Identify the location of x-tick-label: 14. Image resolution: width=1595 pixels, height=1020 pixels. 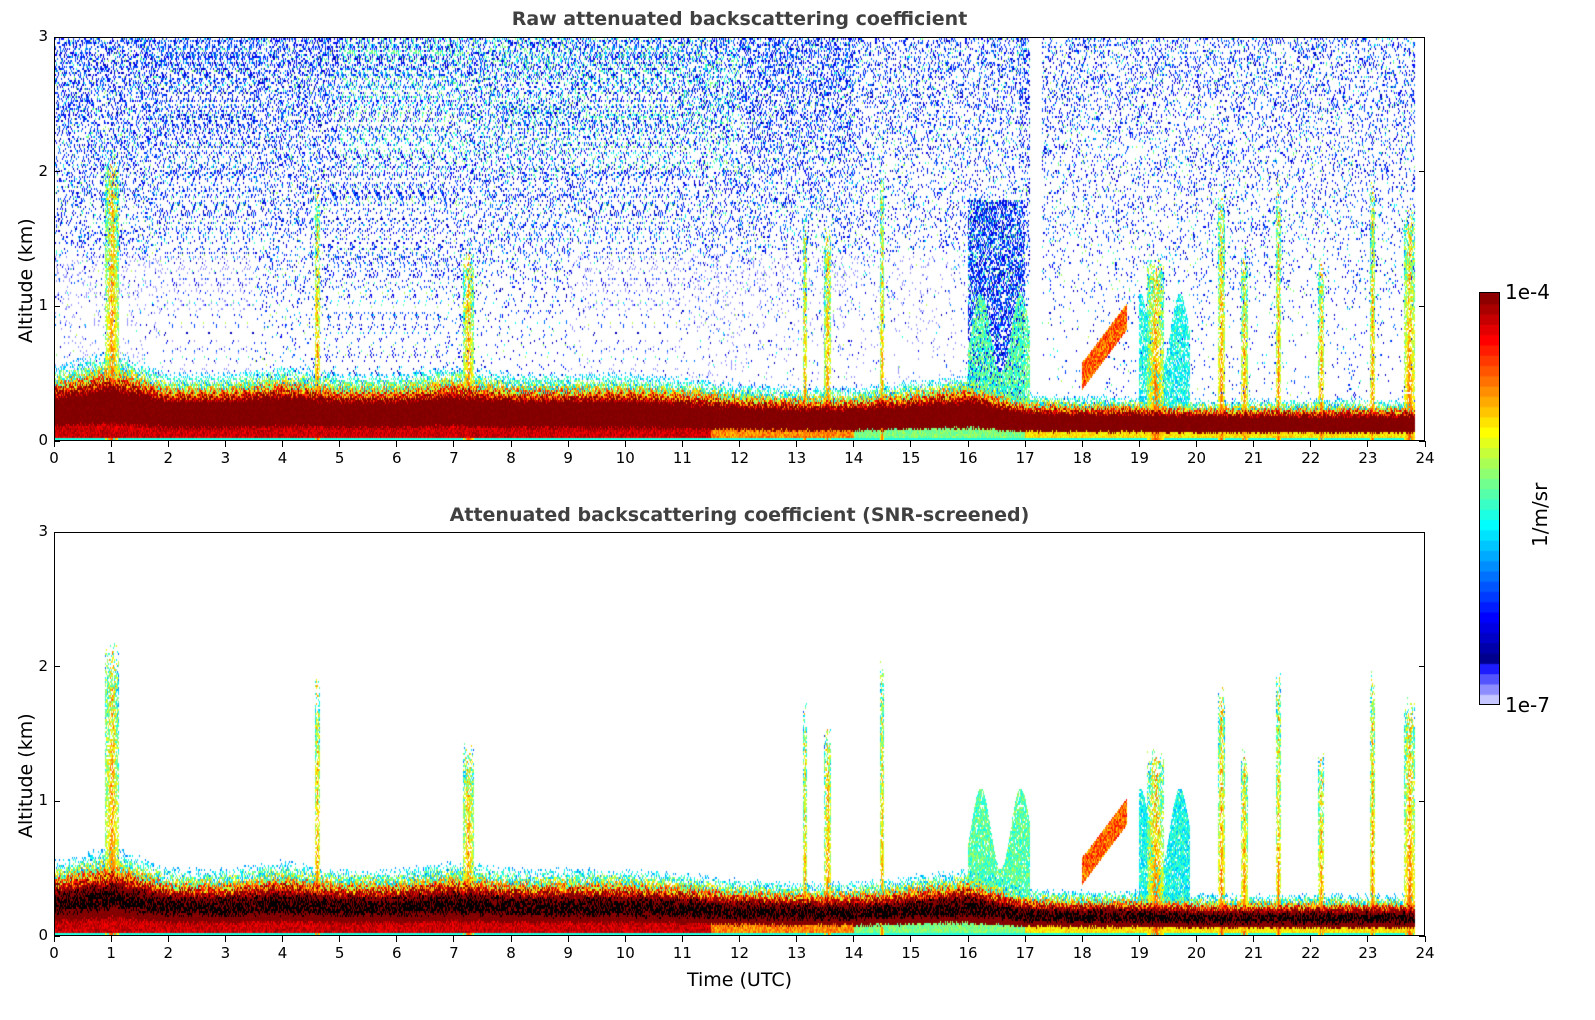
(854, 953).